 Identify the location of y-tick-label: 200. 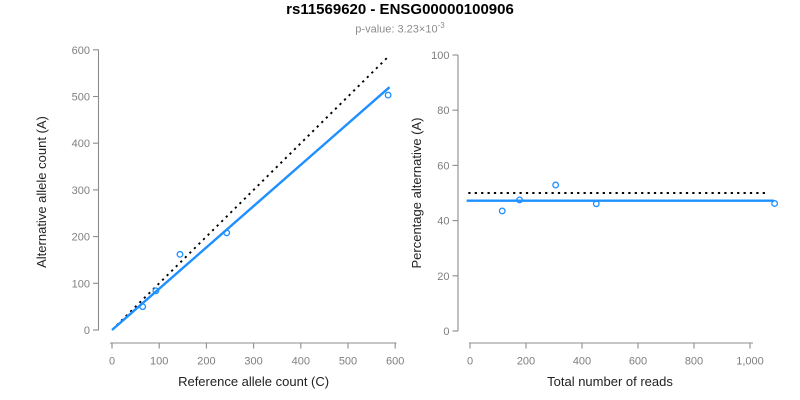
(81, 238).